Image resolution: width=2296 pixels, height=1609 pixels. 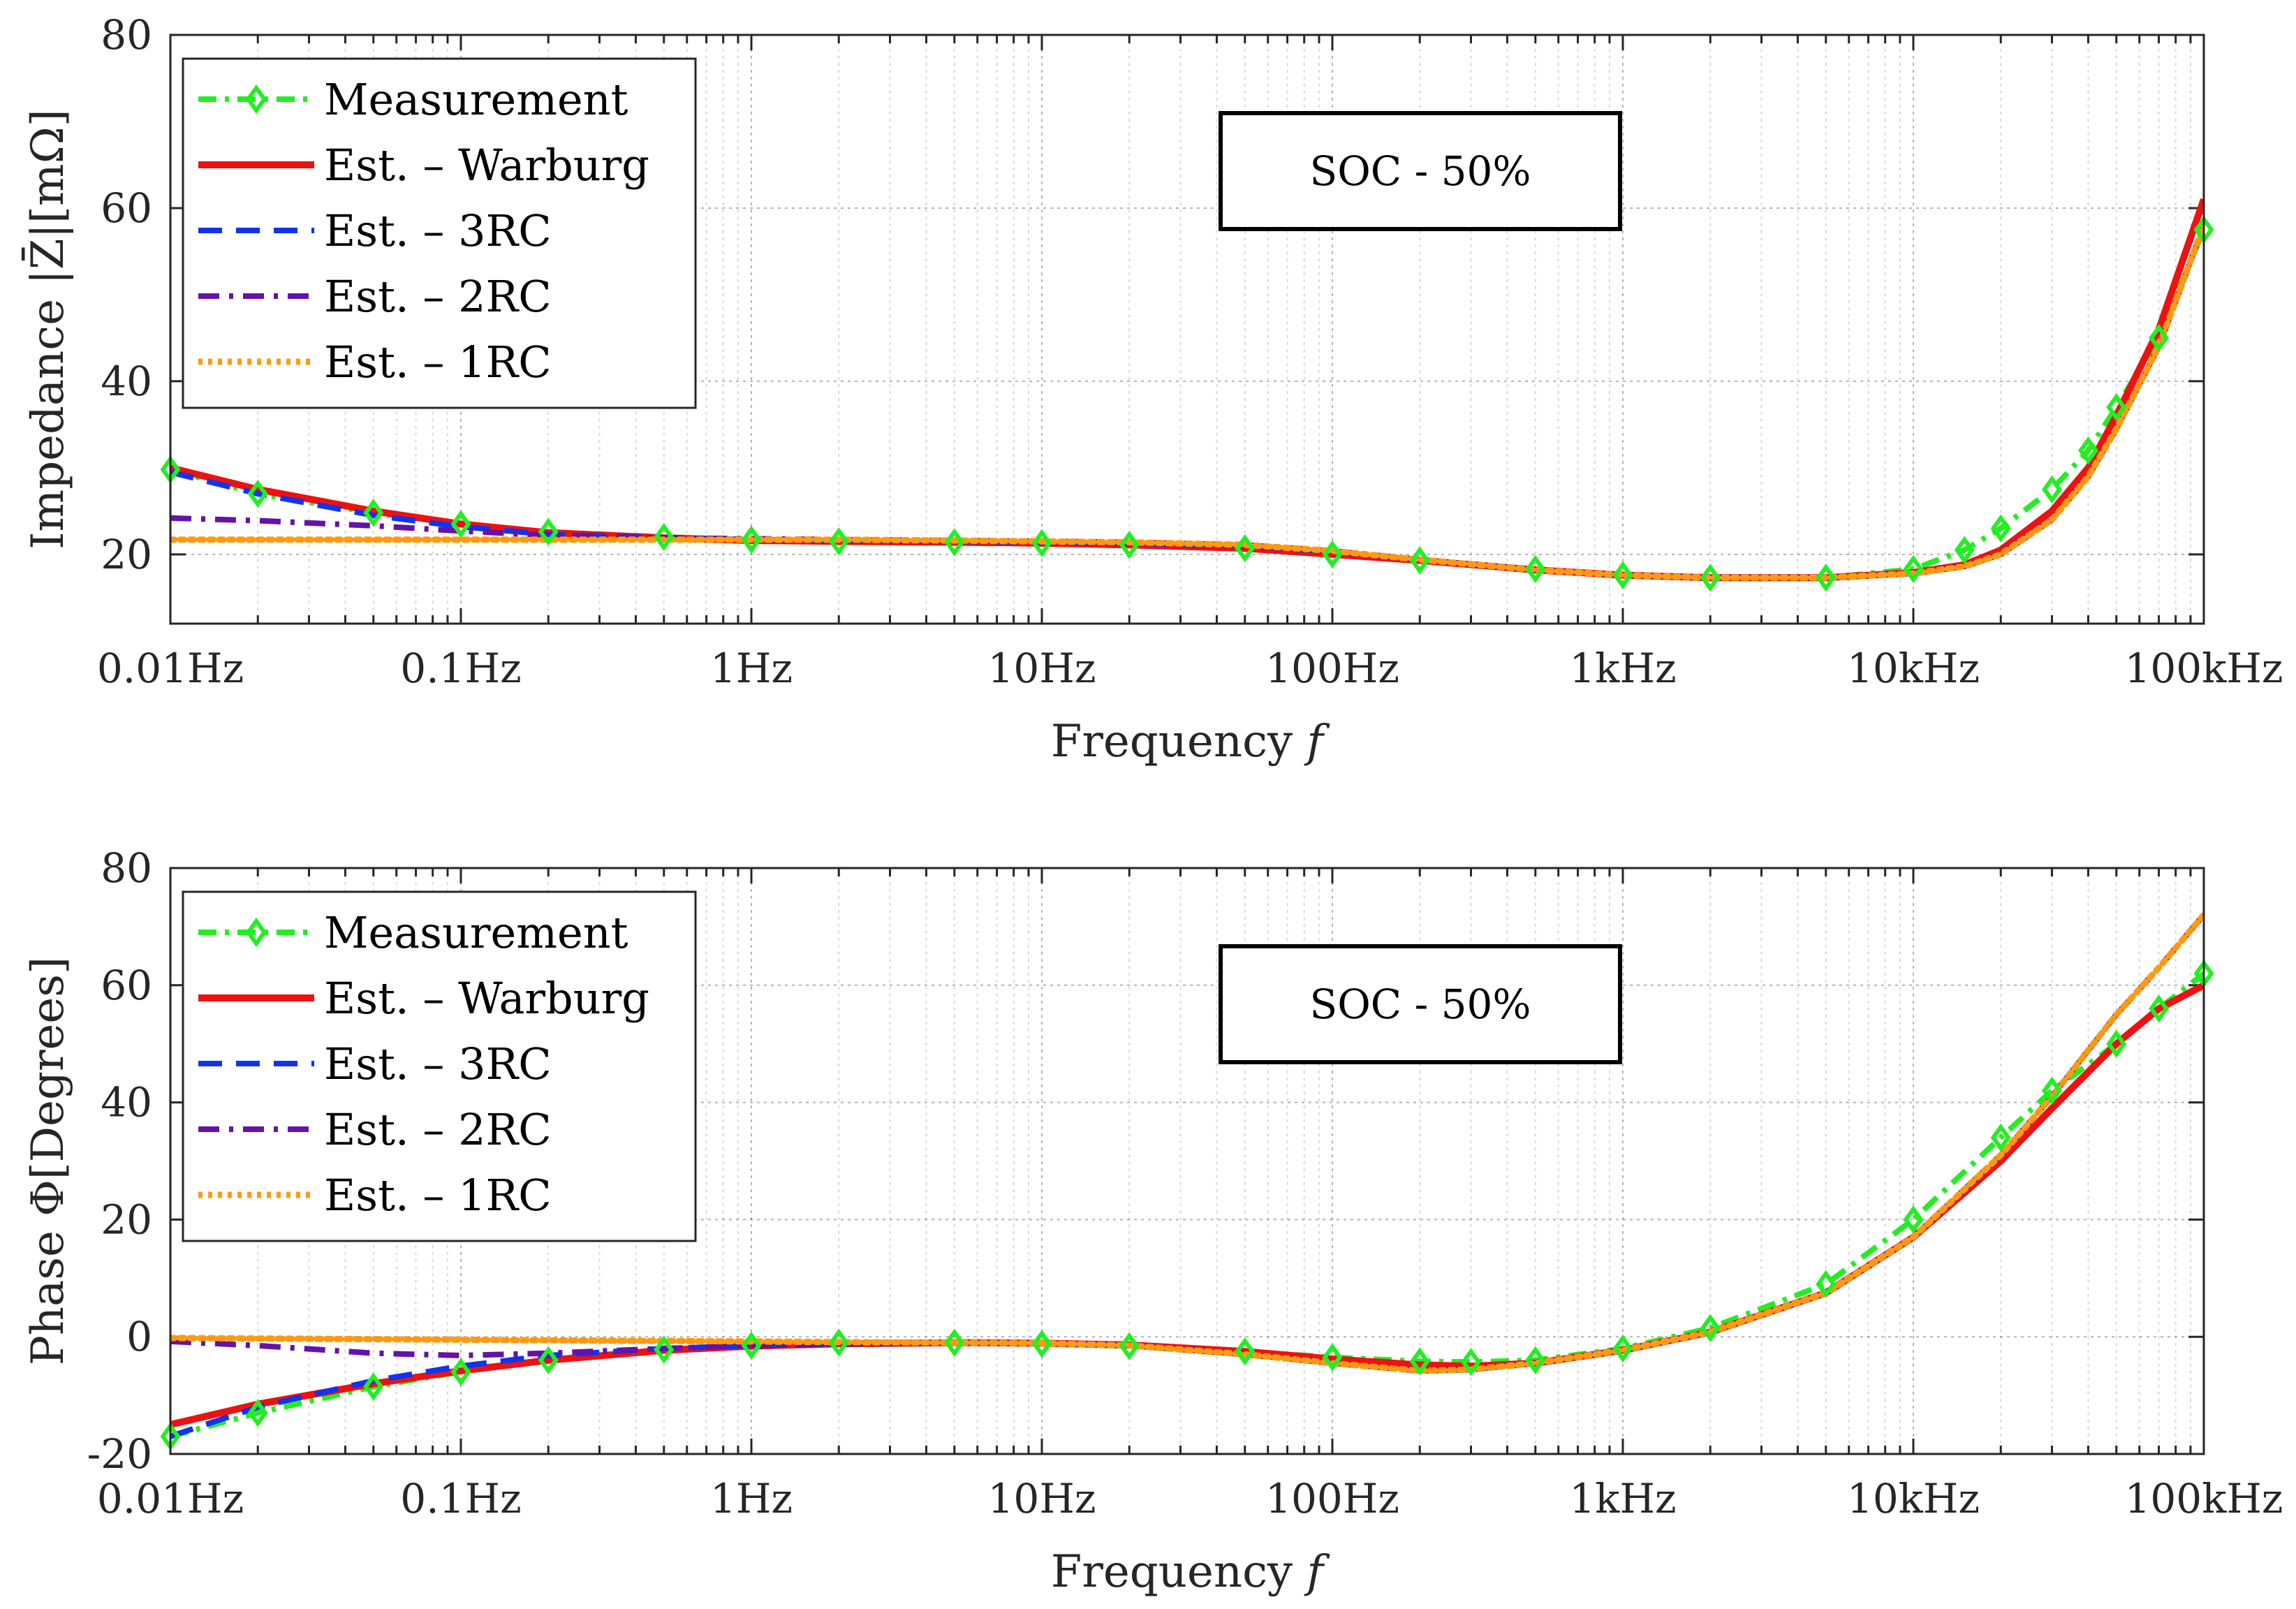 I want to click on y-axis-title: Phase Φ[Degrees], so click(x=48, y=1161).